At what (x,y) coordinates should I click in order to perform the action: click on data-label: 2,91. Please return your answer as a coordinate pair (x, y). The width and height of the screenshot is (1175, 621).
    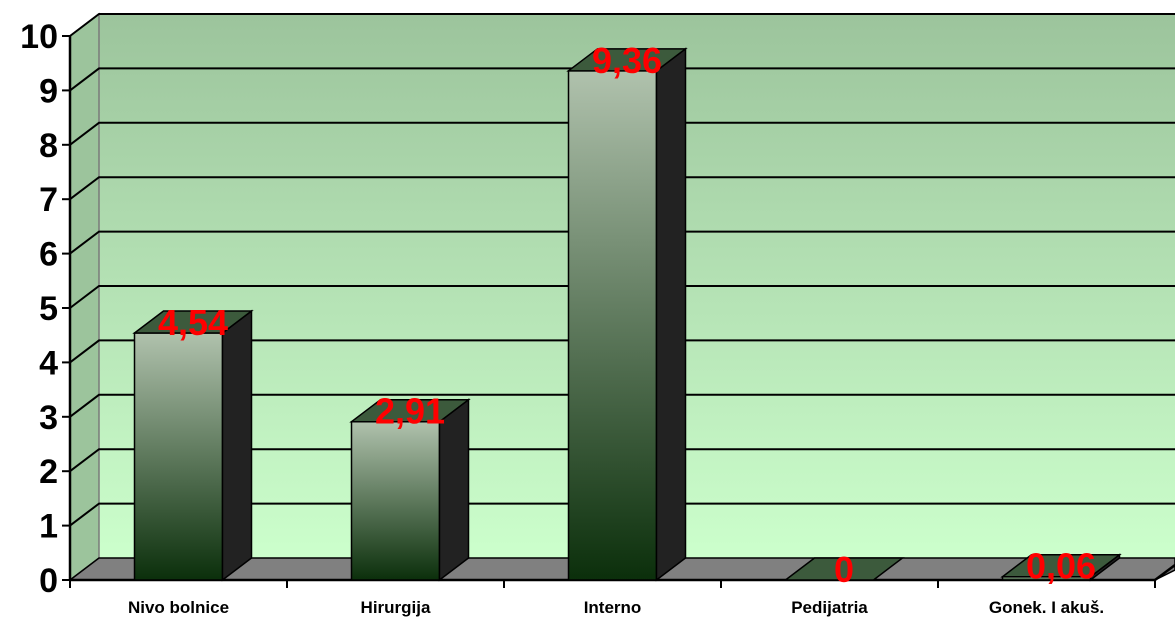
    Looking at the image, I should click on (410, 411).